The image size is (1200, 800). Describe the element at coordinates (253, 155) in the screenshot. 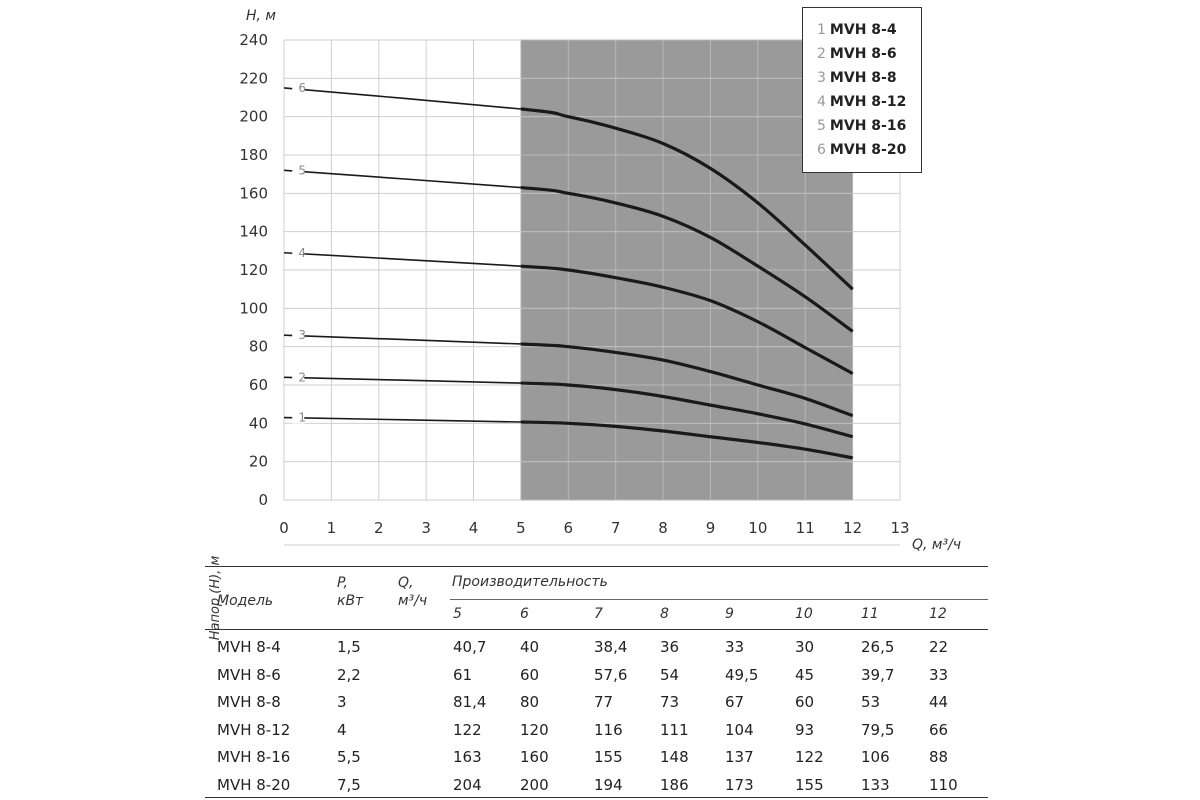

I see `y-tick-label: 180` at that location.